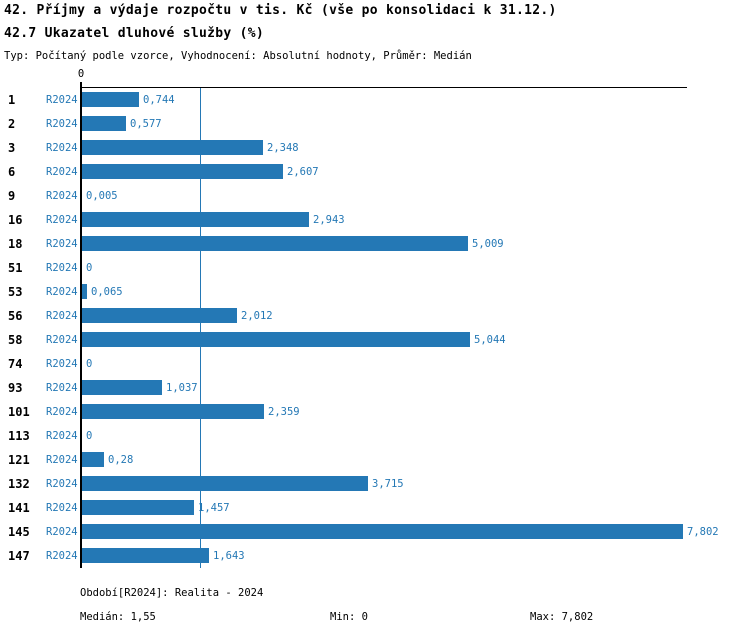 Image resolution: width=750 pixels, height=632 pixels. Describe the element at coordinates (375, 220) in the screenshot. I see `table-row: 16 R2024 2,943` at that location.